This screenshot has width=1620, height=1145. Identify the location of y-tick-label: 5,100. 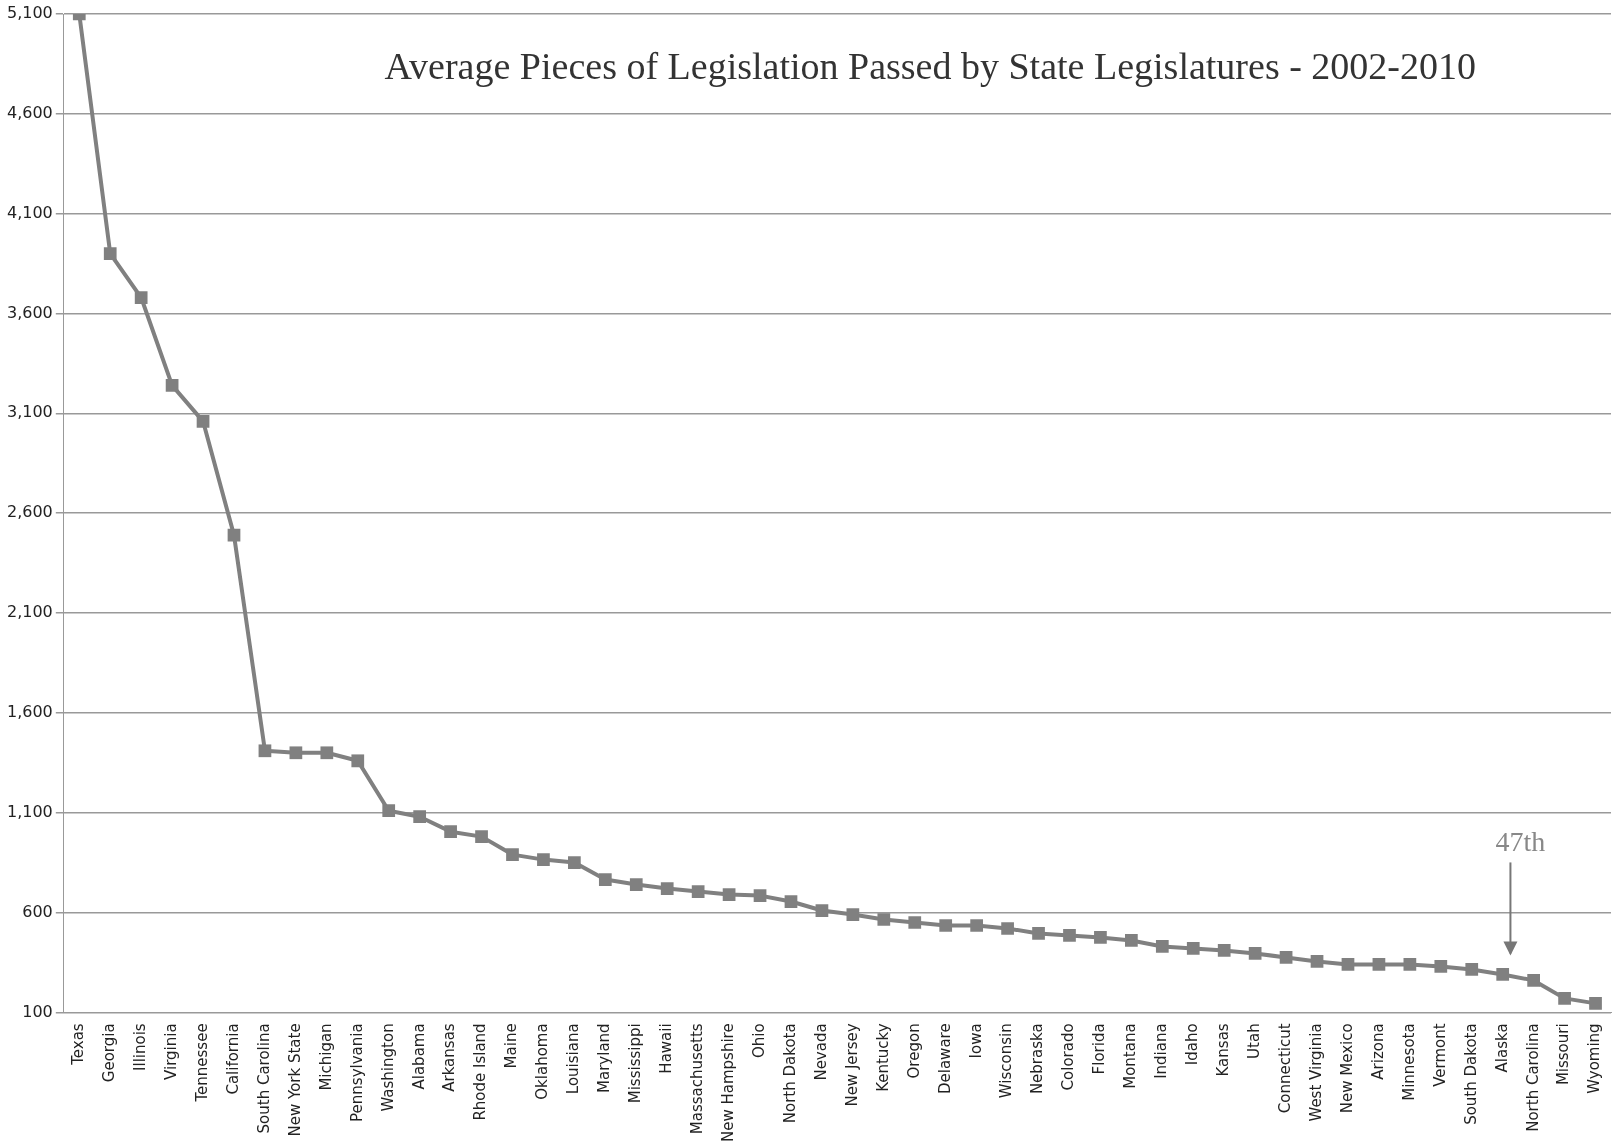
(29, 13).